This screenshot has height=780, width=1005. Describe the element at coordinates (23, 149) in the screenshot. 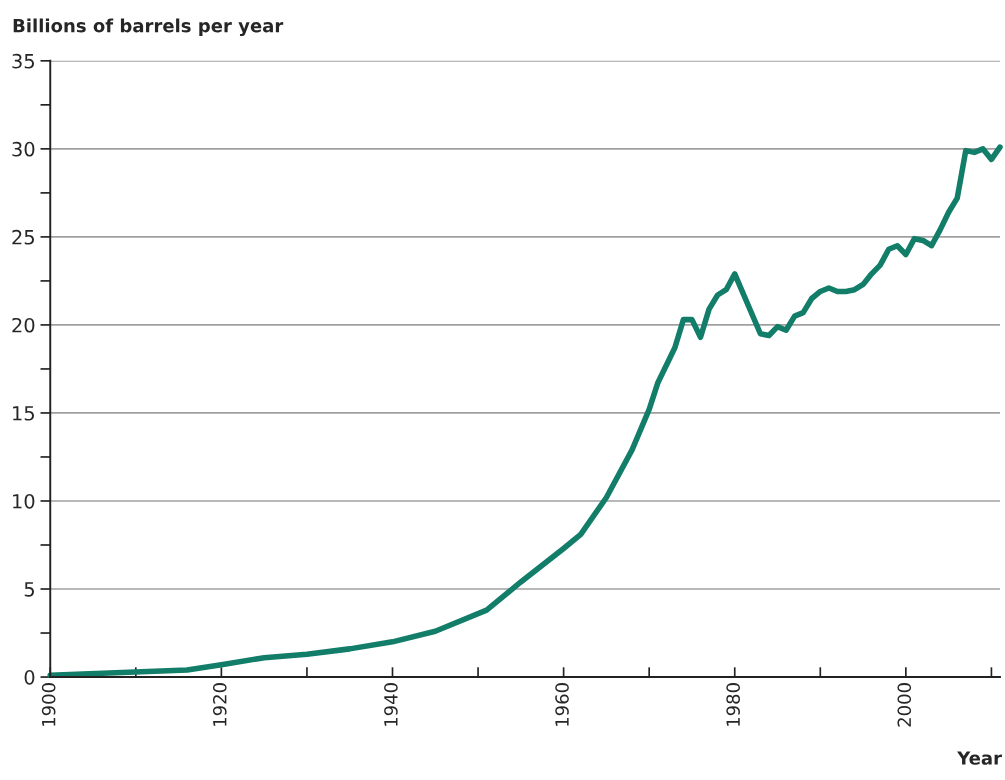

I see `y-tick-label: 30` at that location.